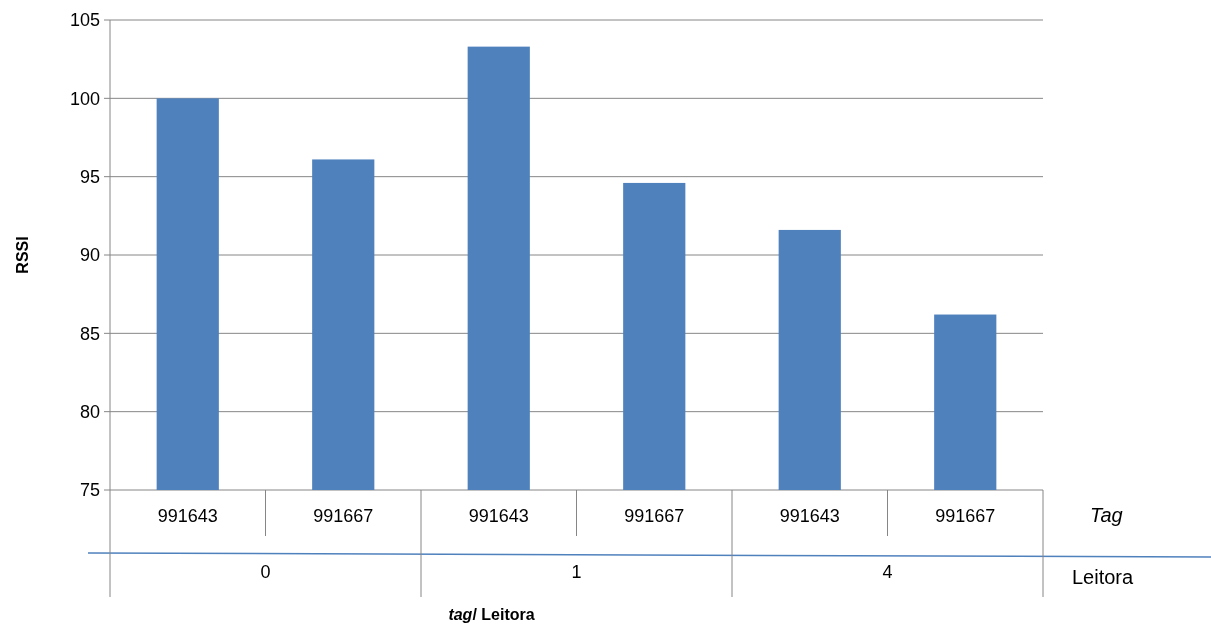 This screenshot has width=1211, height=630. What do you see at coordinates (1106, 515) in the screenshot?
I see `text: Tag` at bounding box center [1106, 515].